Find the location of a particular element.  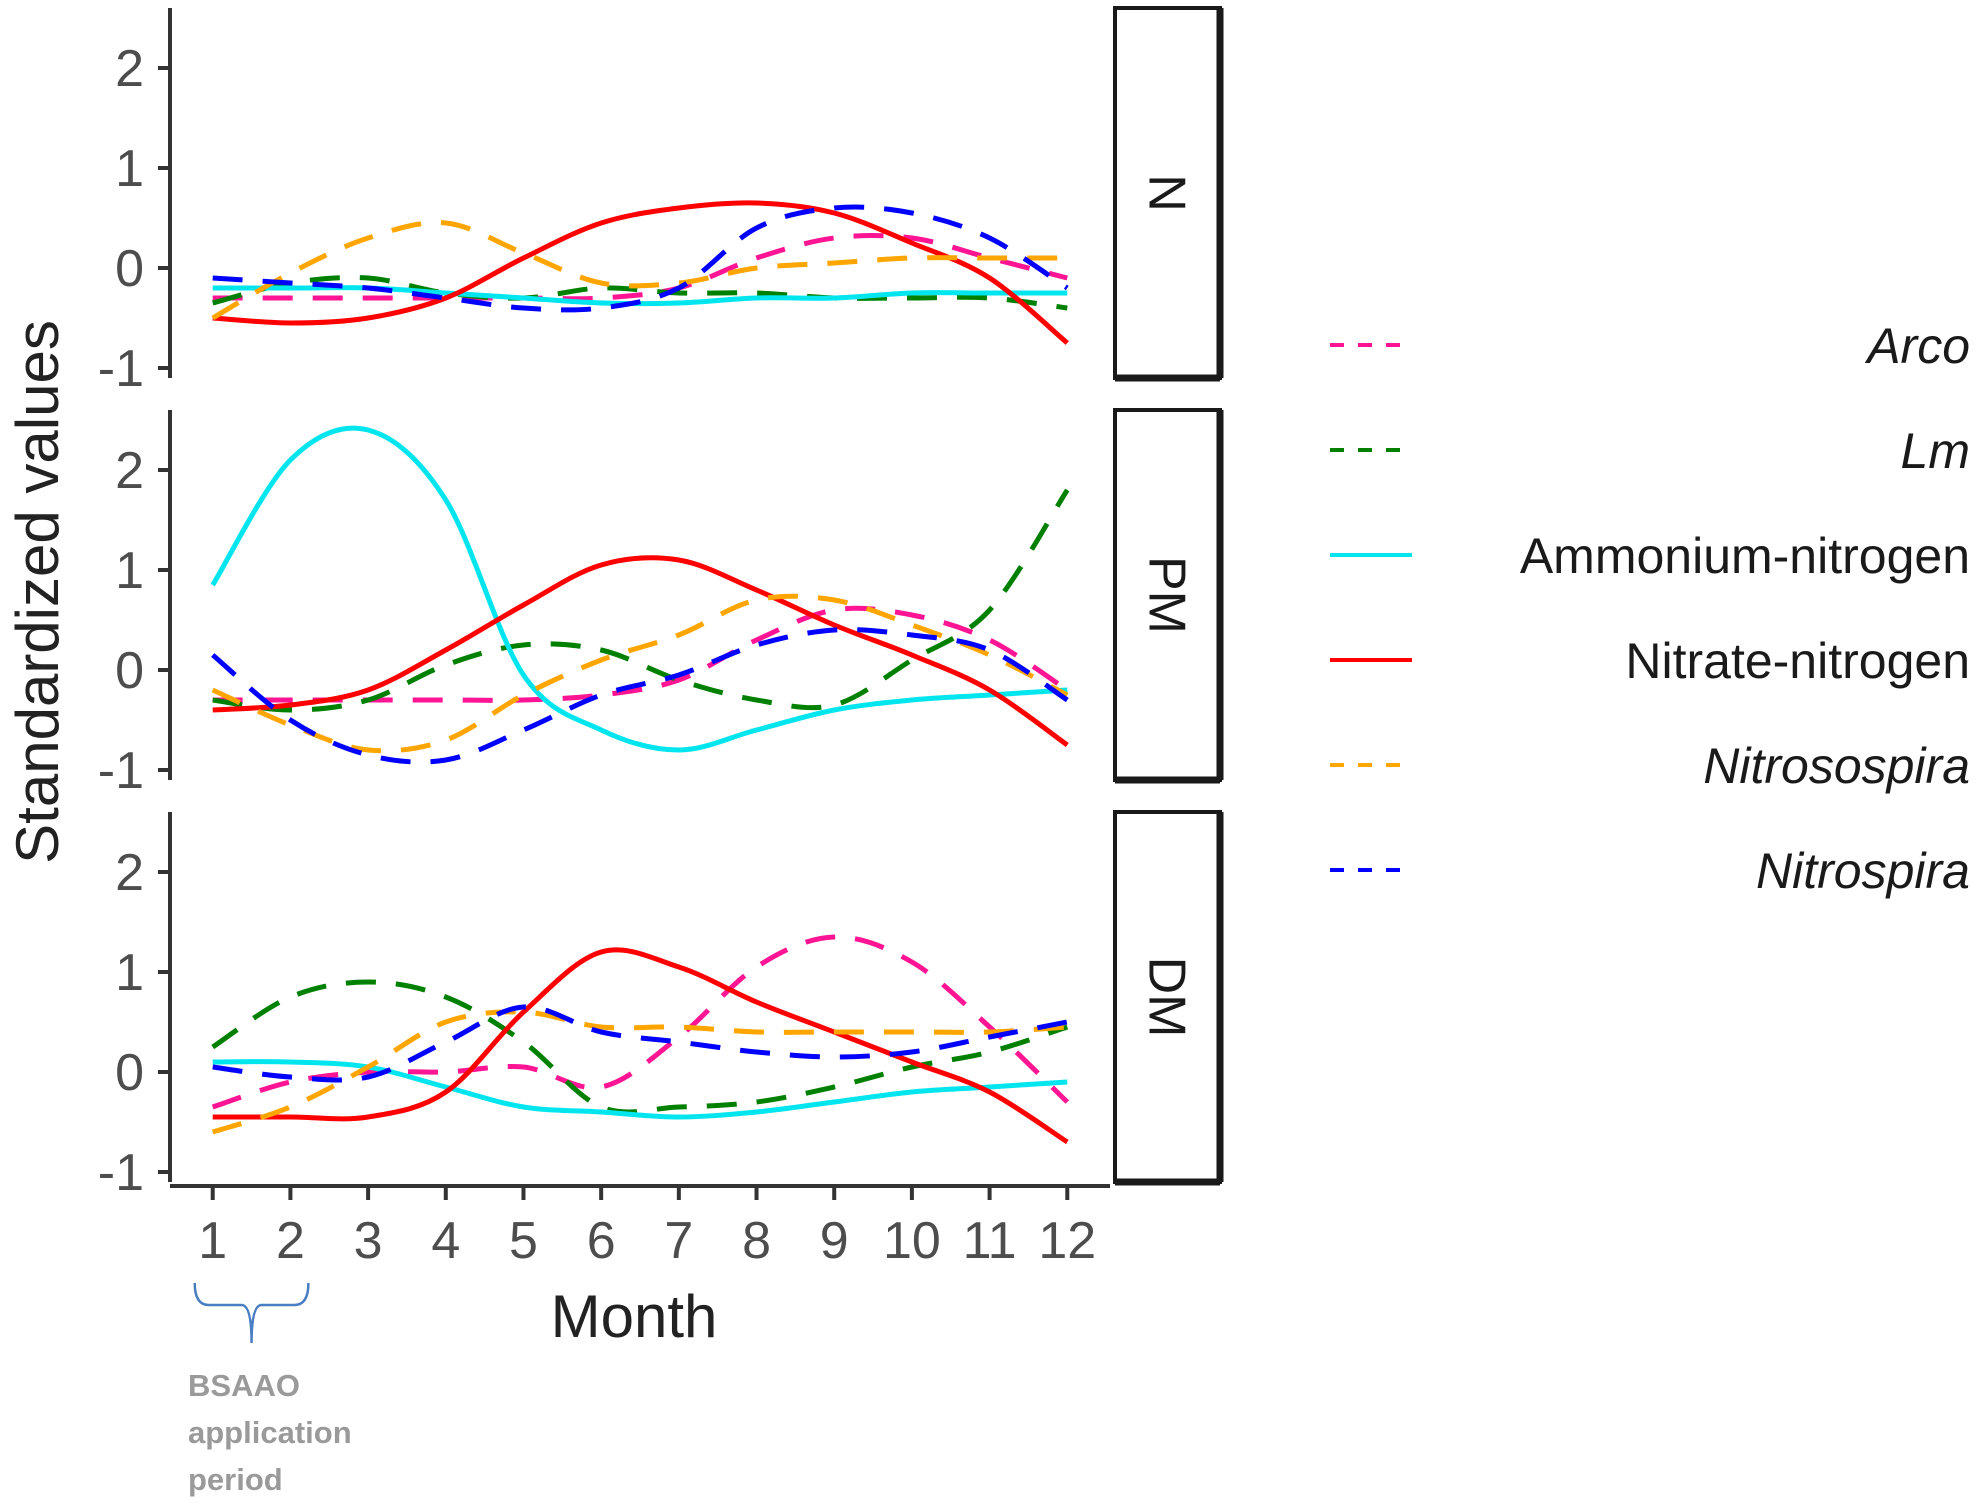

legend-label-nitrospira: Nitrospira is located at coordinates (1863, 871).